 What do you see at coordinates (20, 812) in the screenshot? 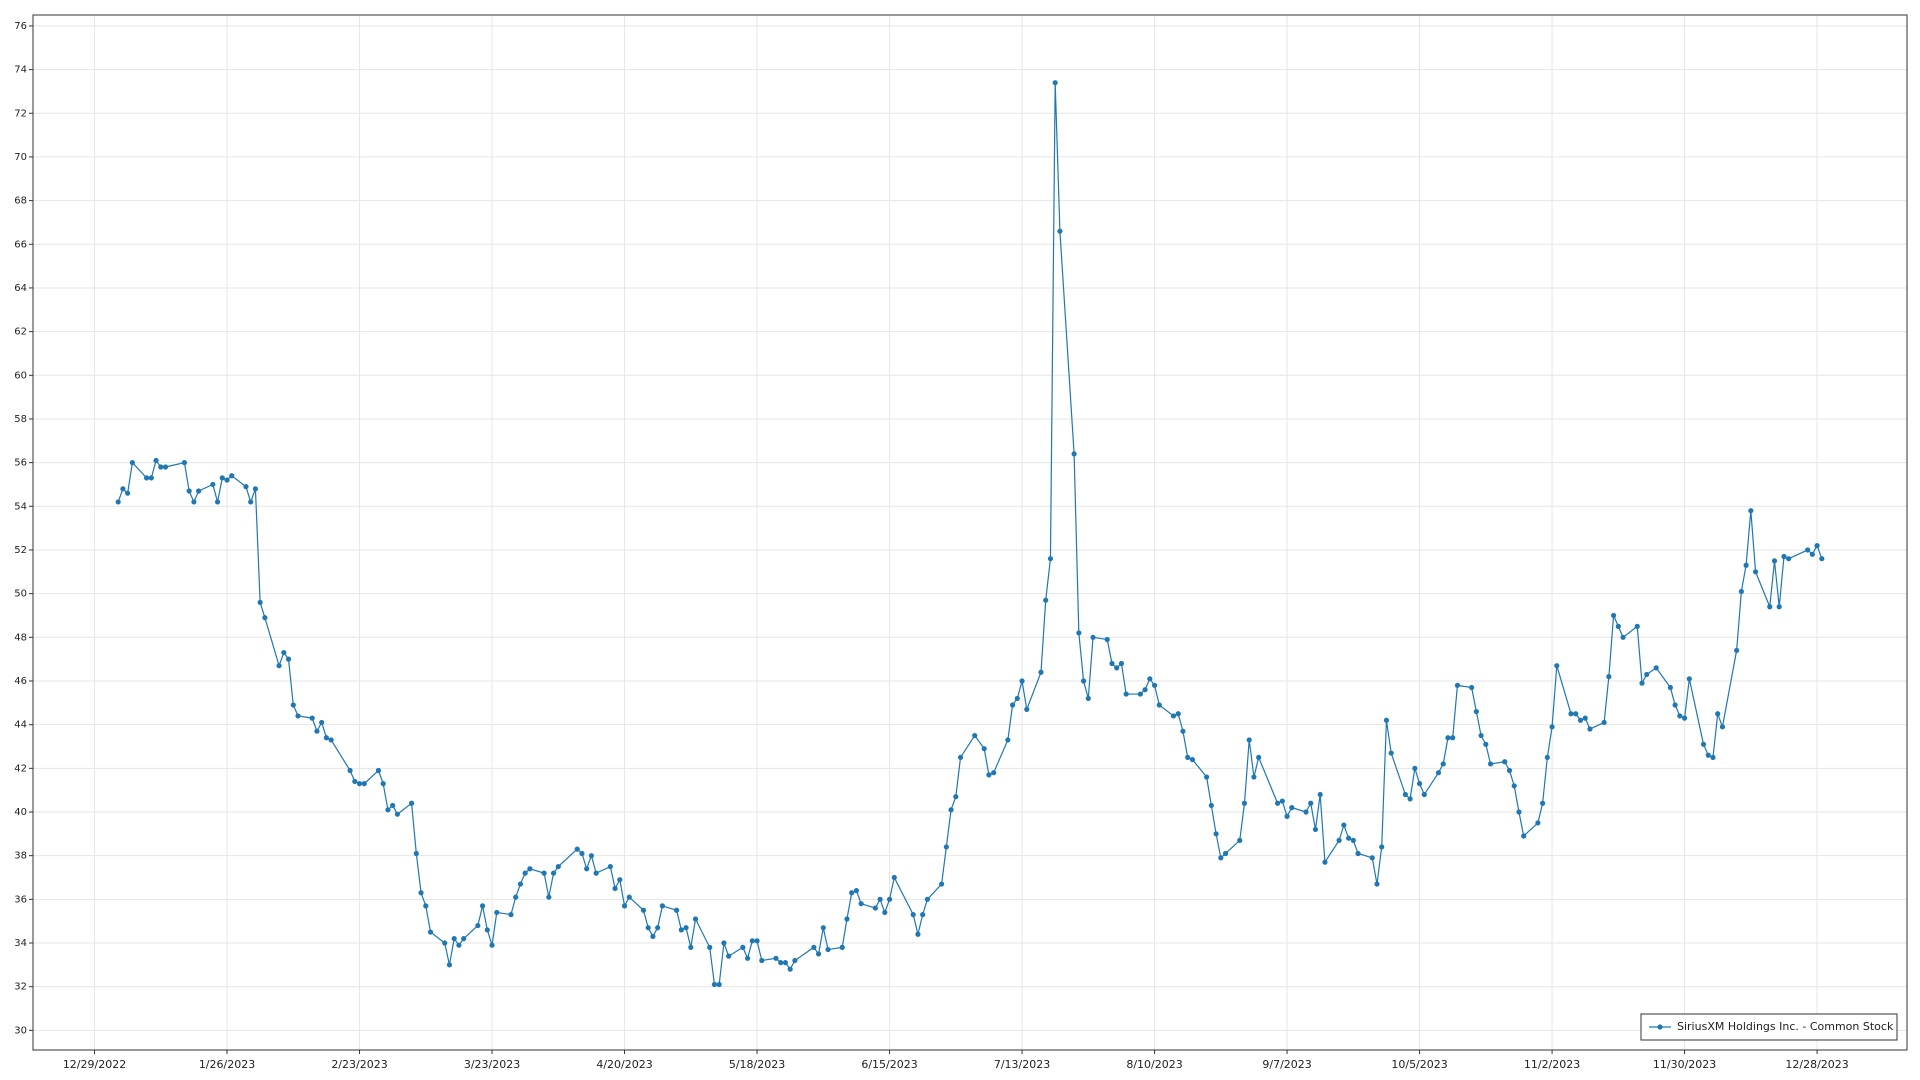
I see `y-tick-label: 40` at bounding box center [20, 812].